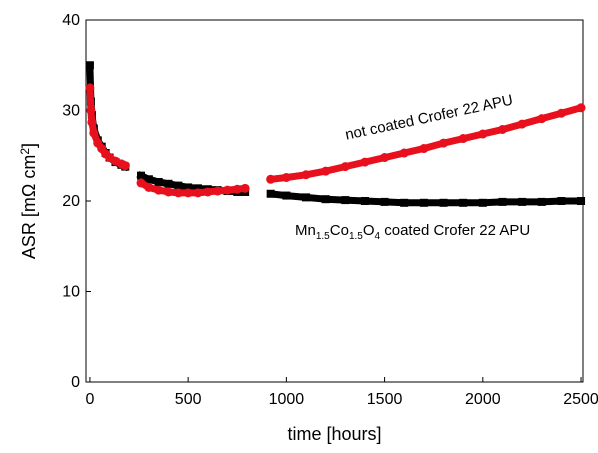  I want to click on y-tick-label: 0, so click(75, 382).